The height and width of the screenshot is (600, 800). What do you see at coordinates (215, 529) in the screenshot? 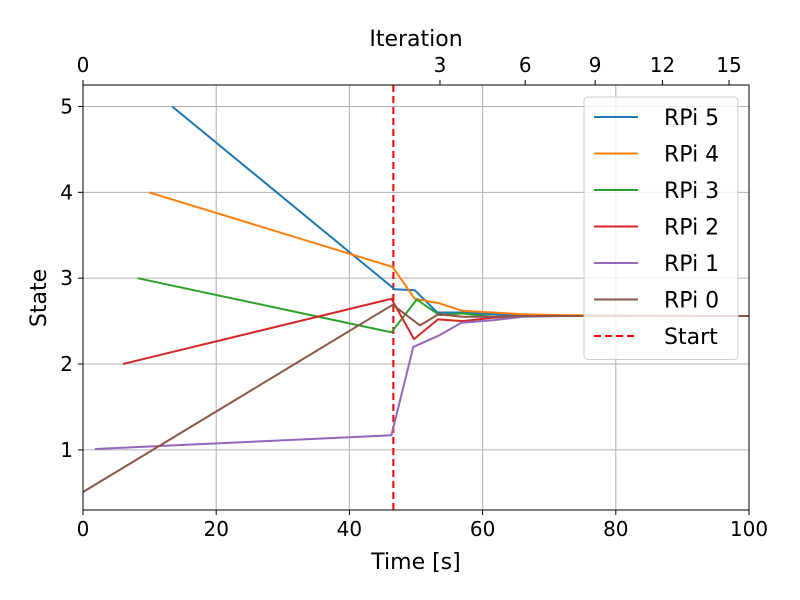
I see `x-tick-label: 20` at bounding box center [215, 529].